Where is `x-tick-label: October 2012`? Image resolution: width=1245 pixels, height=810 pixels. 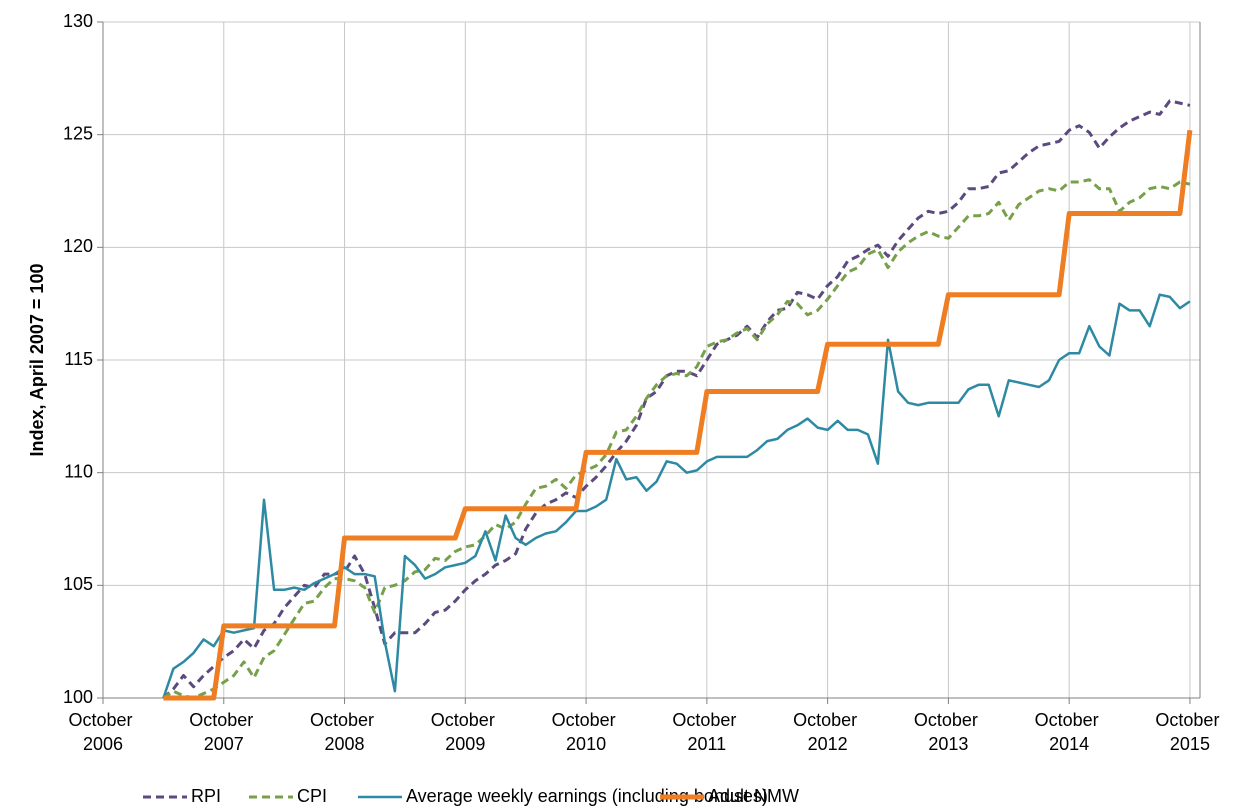
x-tick-label: October 2012 is located at coordinates (827, 732).